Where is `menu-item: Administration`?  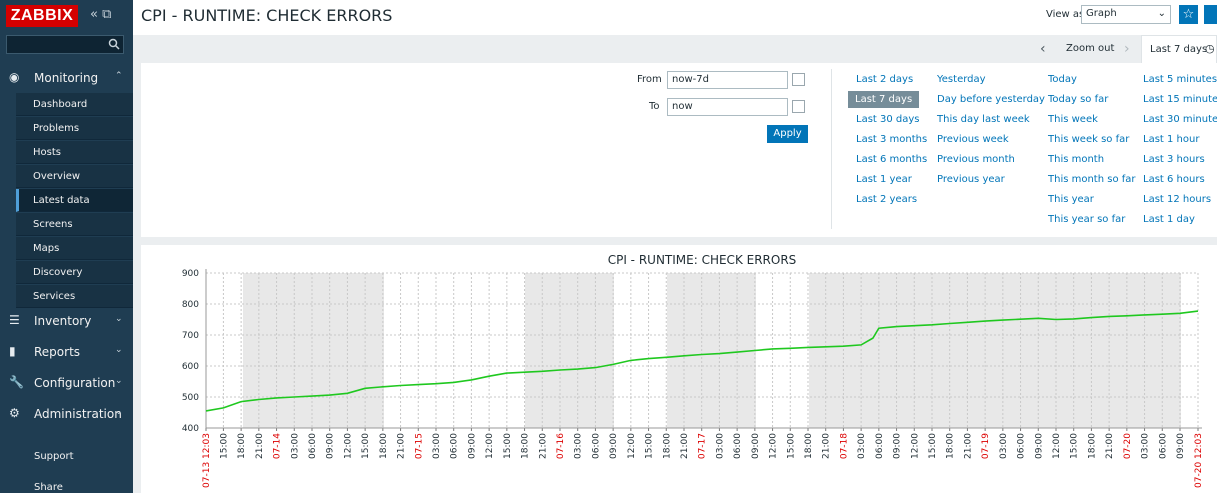
menu-item: Administration is located at coordinates (78, 414).